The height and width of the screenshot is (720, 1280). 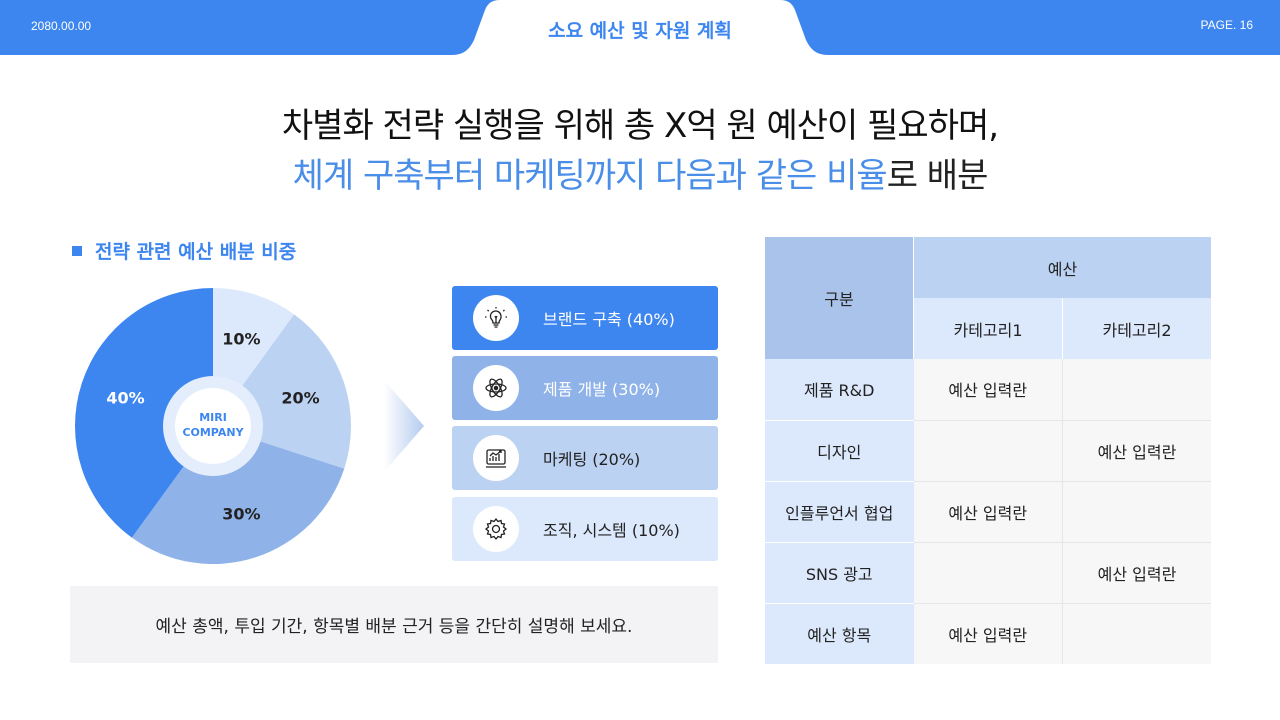 I want to click on legend-item-product: 제품 개발 (30%), so click(x=585, y=388).